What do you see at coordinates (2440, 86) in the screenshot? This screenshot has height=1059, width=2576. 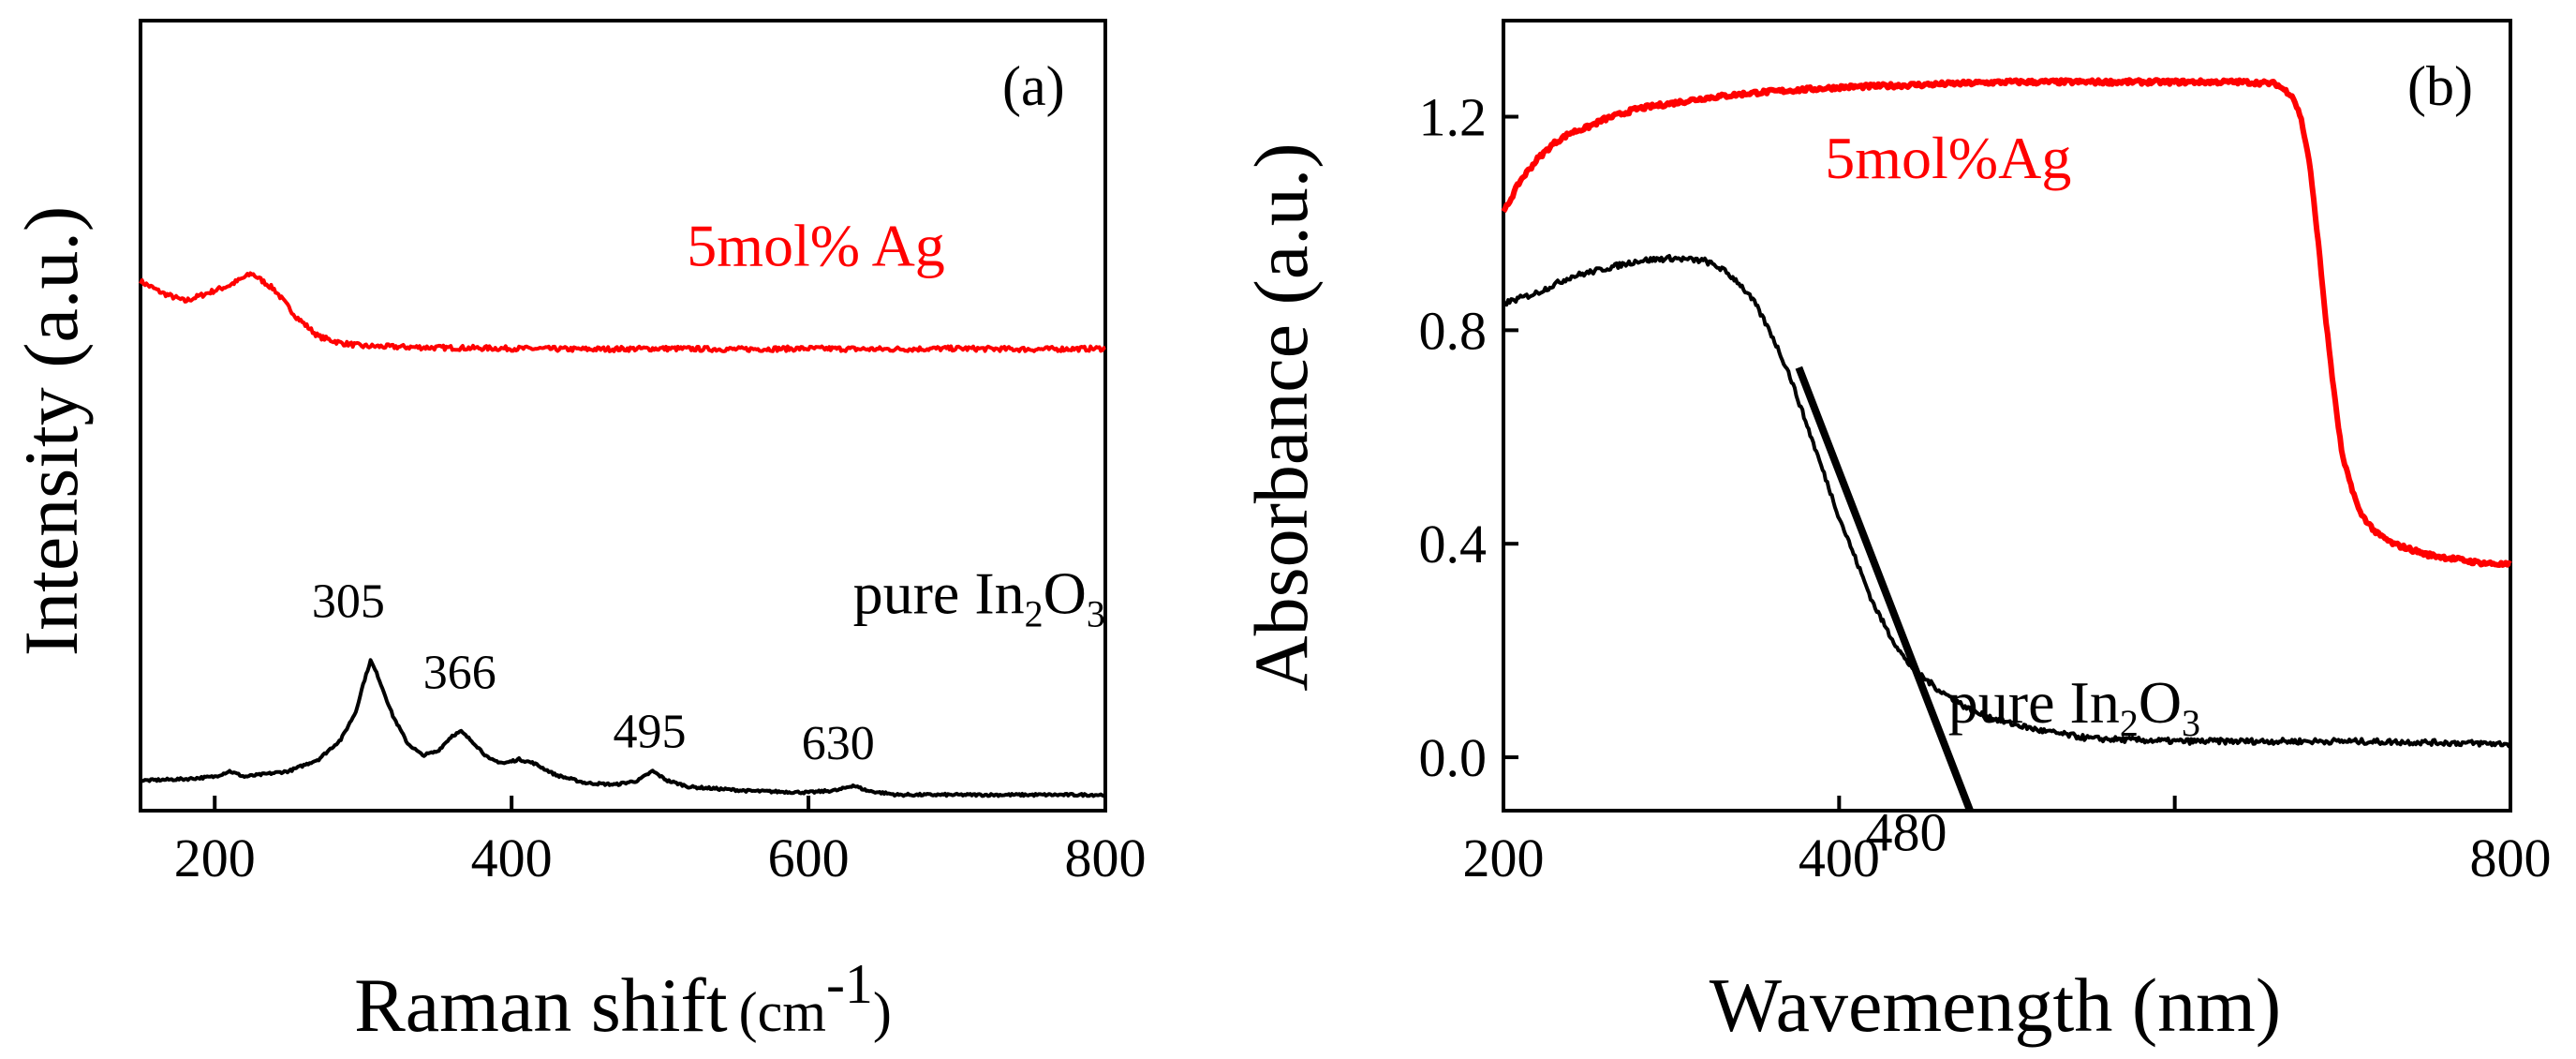 I see `panel-b-label: (b)` at bounding box center [2440, 86].